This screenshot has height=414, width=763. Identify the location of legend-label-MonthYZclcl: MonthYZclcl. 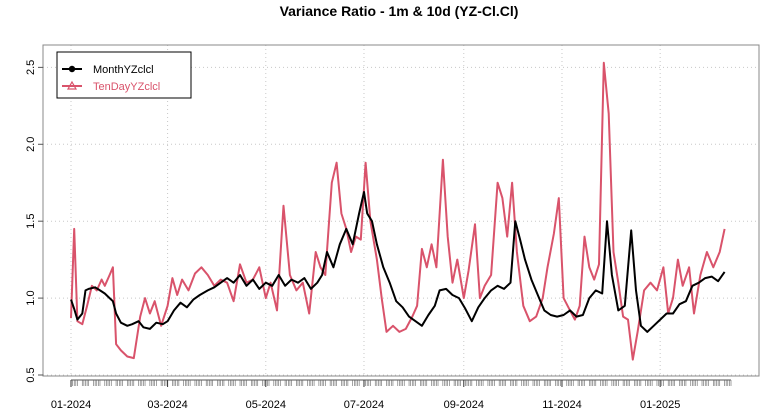
(123, 70).